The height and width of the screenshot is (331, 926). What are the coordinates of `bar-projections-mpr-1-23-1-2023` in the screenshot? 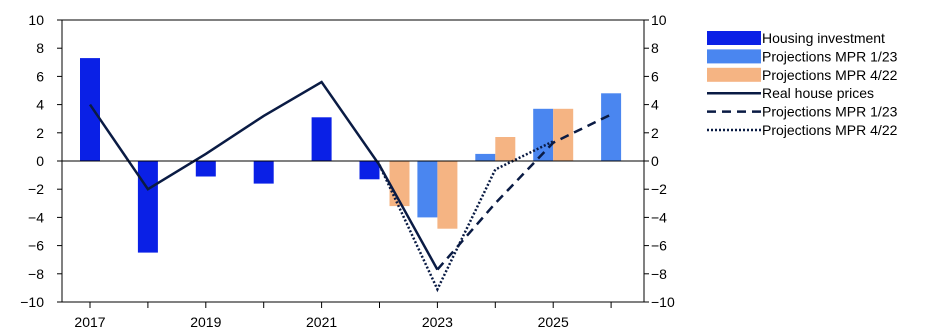 It's located at (427, 189).